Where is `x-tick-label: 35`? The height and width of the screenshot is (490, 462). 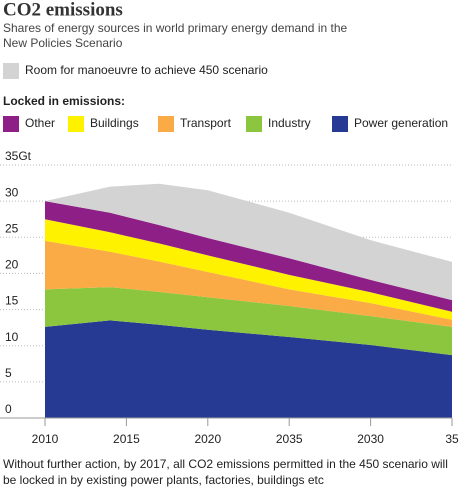
x-tick-label: 35 is located at coordinates (452, 439).